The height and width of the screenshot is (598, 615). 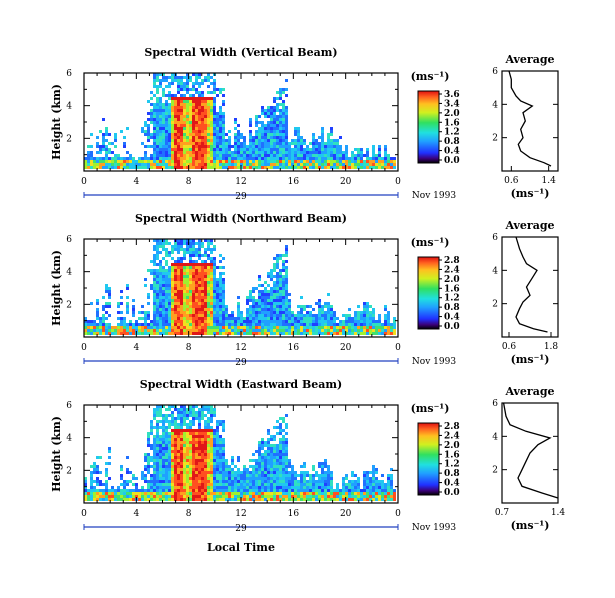 I want to click on colorbar-tick-label: 3.4, so click(x=452, y=104).